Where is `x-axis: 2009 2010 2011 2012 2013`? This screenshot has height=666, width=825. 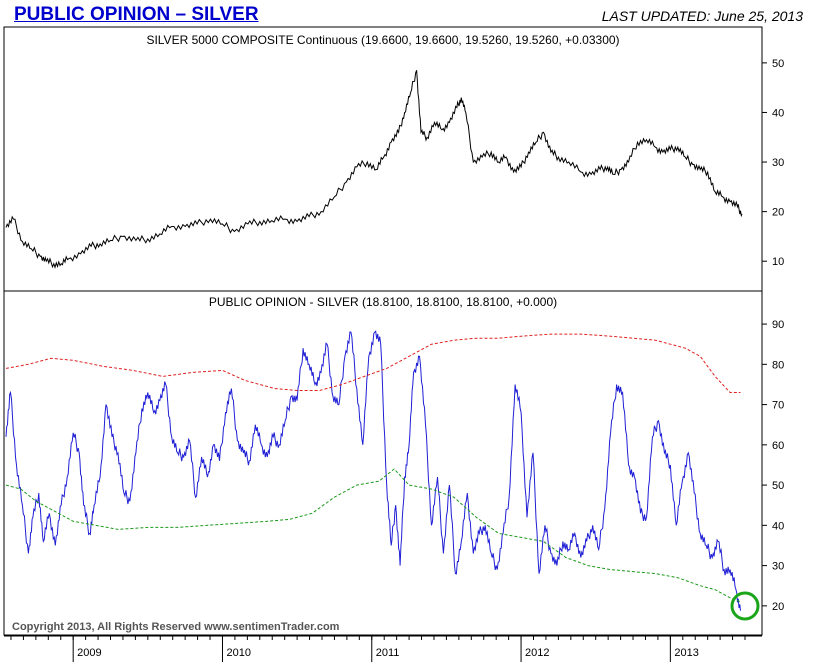 x-axis: 2009 2010 2011 2012 2013 is located at coordinates (378, 649).